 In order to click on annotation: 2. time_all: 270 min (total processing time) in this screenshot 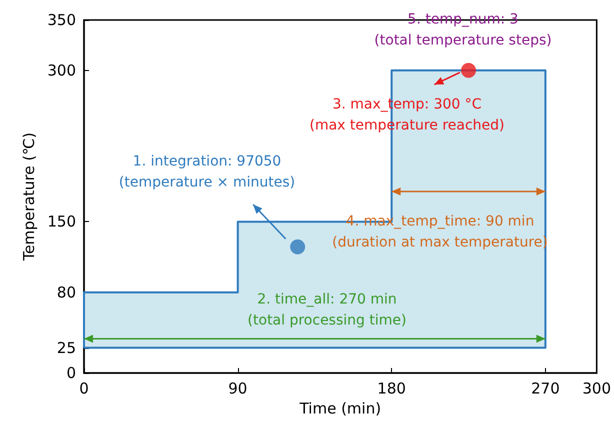, I will do `click(327, 310)`.